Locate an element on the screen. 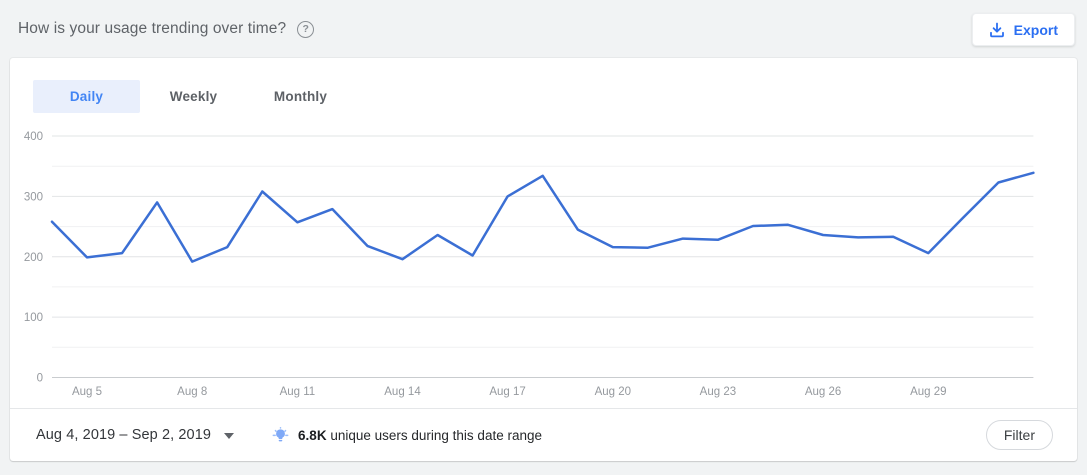 The width and height of the screenshot is (1087, 475). x-axis-label: Aug 20 is located at coordinates (613, 392).